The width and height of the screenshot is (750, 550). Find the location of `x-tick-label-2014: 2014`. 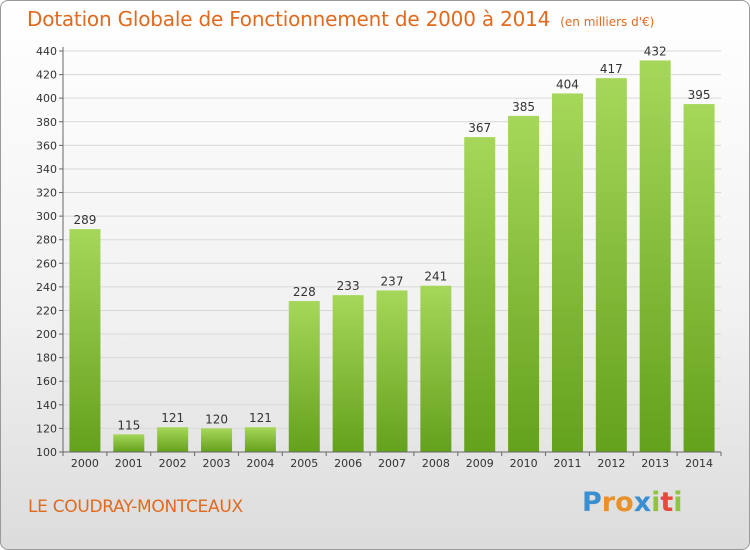

x-tick-label-2014: 2014 is located at coordinates (699, 463).